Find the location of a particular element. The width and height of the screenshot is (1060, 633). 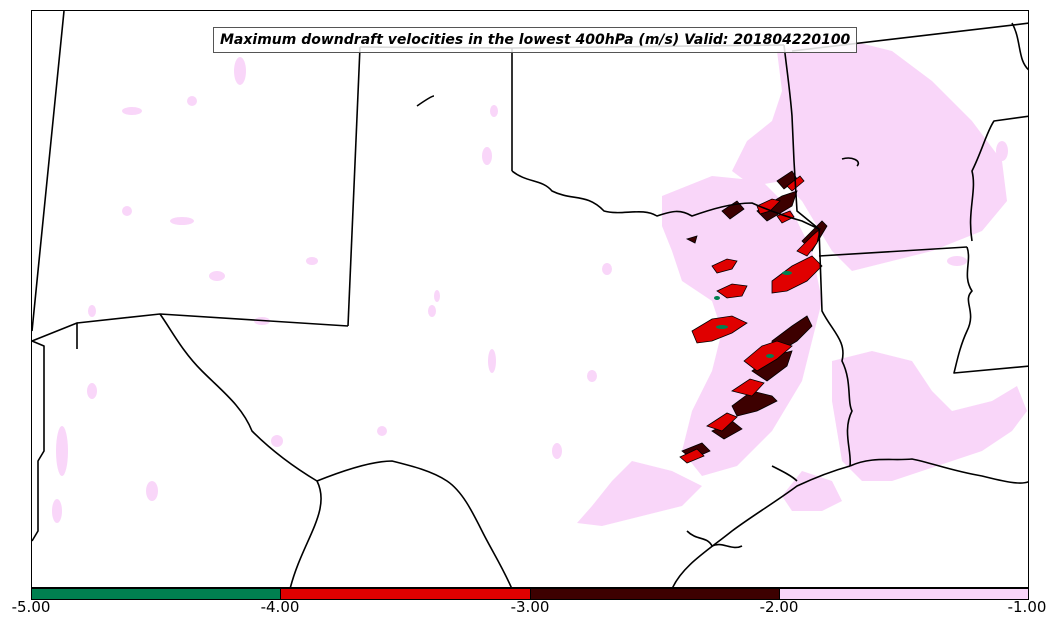

colorbar-segment-red is located at coordinates (405, 594).